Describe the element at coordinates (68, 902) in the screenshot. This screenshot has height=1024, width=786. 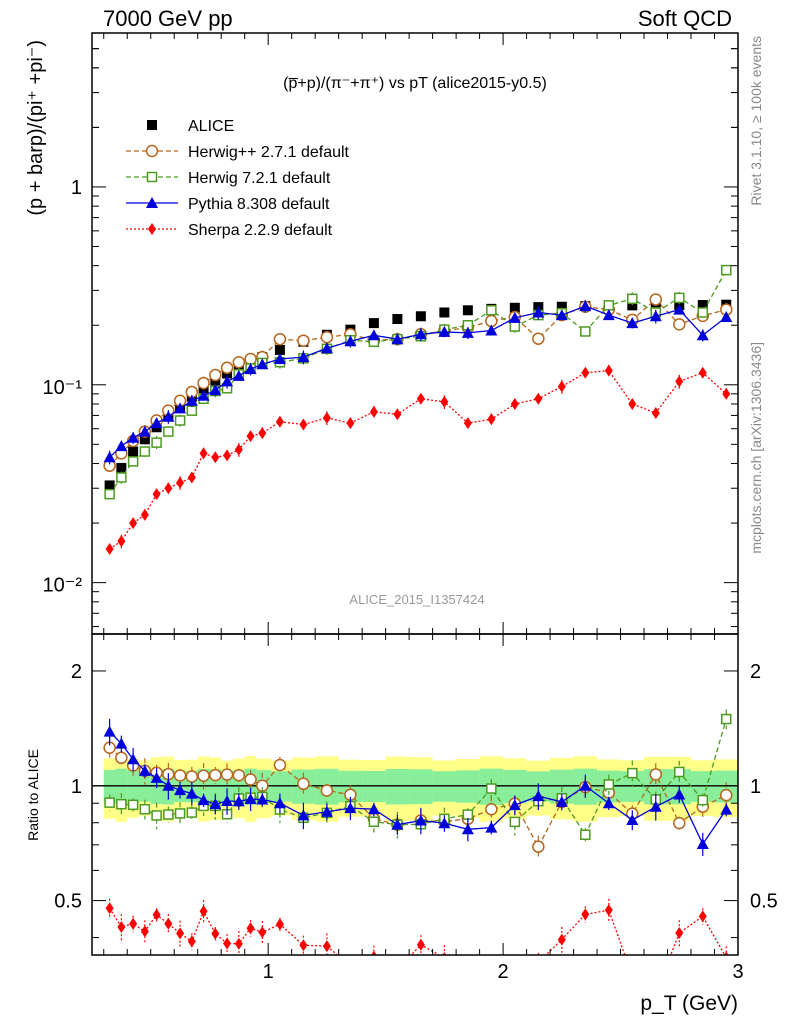
I see `ratio-y-tick-label: 0.5` at that location.